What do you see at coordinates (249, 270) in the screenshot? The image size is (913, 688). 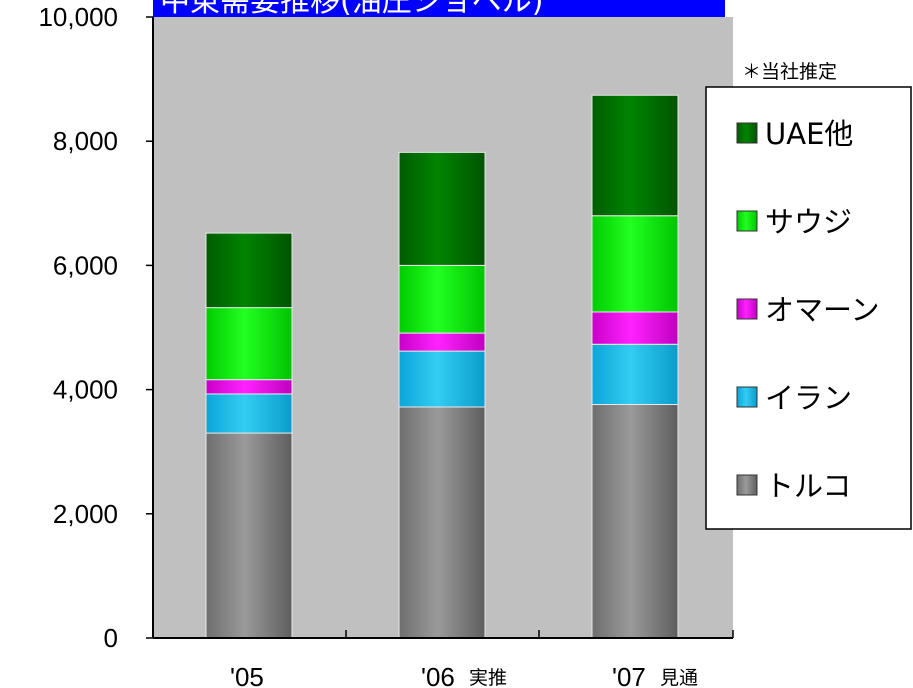 I see `bar-segment-s4-c0` at bounding box center [249, 270].